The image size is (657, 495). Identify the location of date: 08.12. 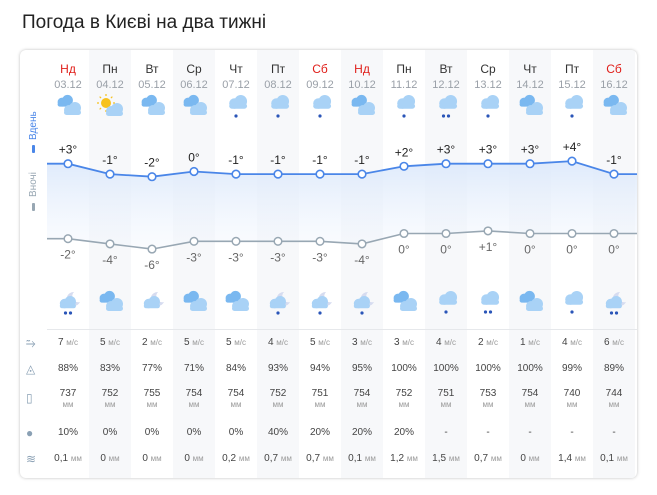
(278, 85).